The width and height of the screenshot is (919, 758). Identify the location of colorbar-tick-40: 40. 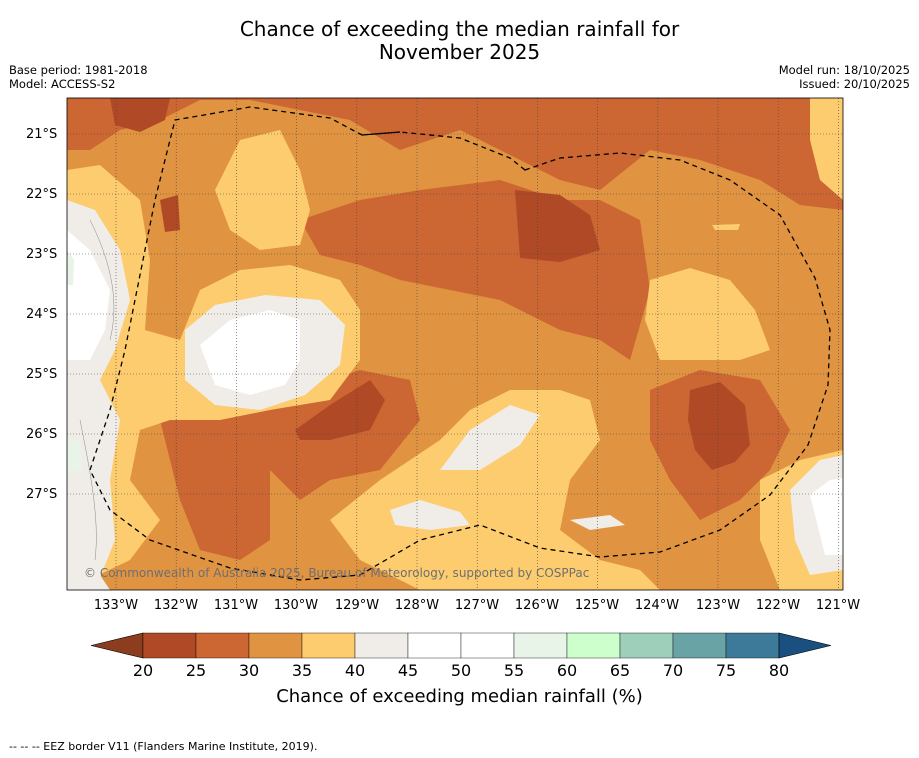
(355, 670).